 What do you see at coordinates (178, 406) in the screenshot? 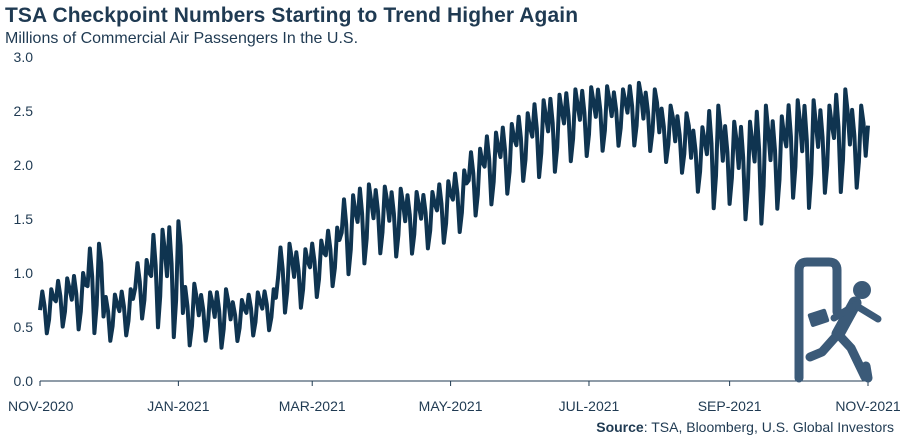
I see `x-tick-label: JAN-2021` at bounding box center [178, 406].